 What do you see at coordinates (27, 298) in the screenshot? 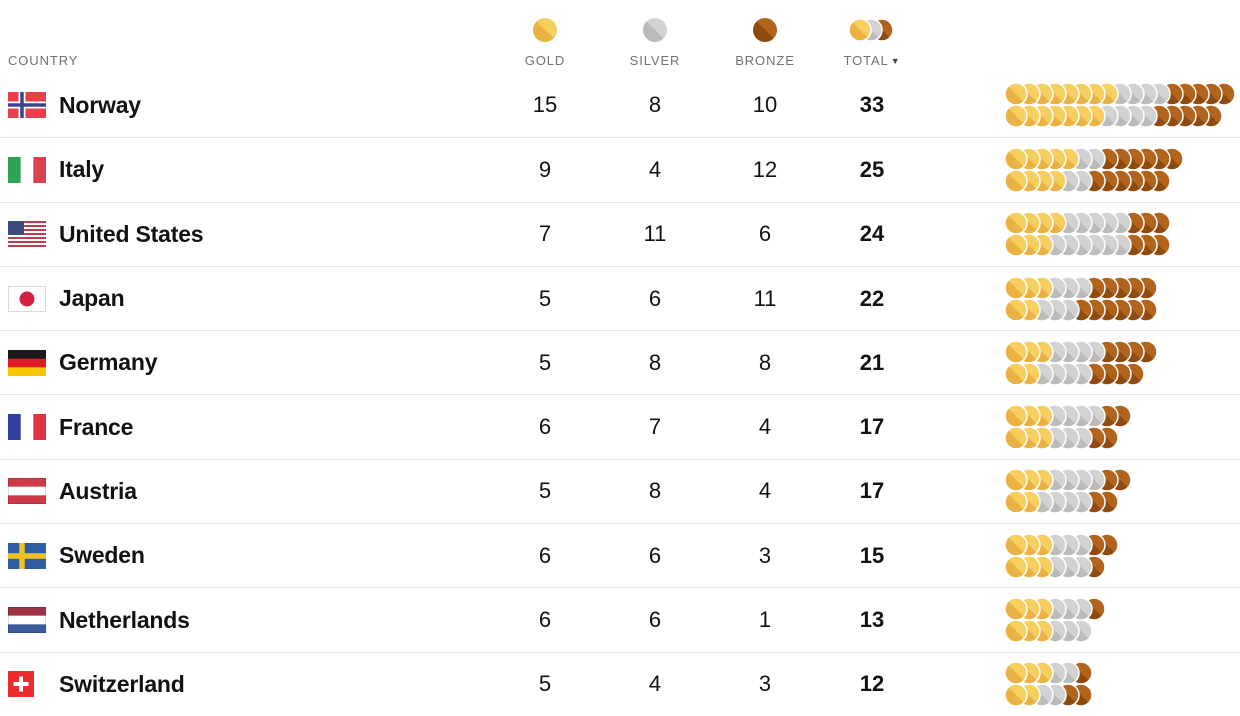
I see `flag-icon-japan` at bounding box center [27, 298].